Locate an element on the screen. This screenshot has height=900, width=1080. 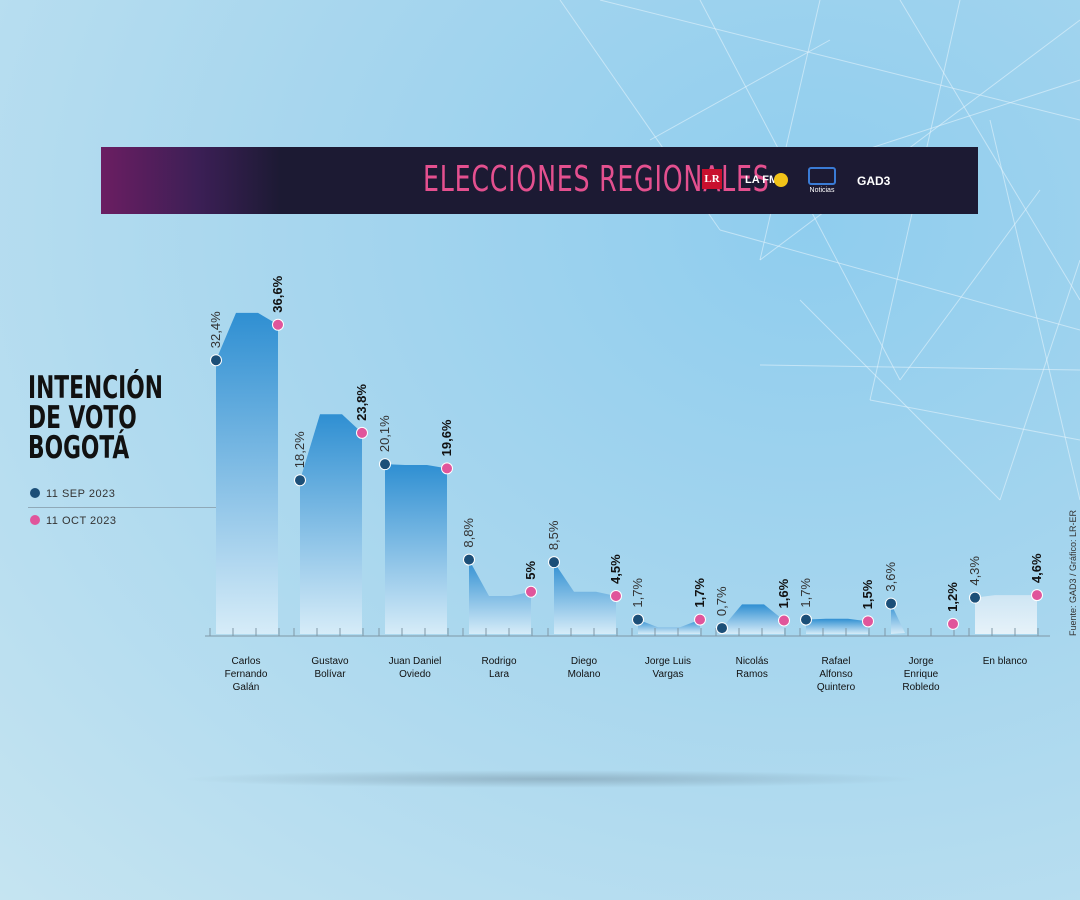
category-label-3: Rodrigo is located at coordinates (498, 661).